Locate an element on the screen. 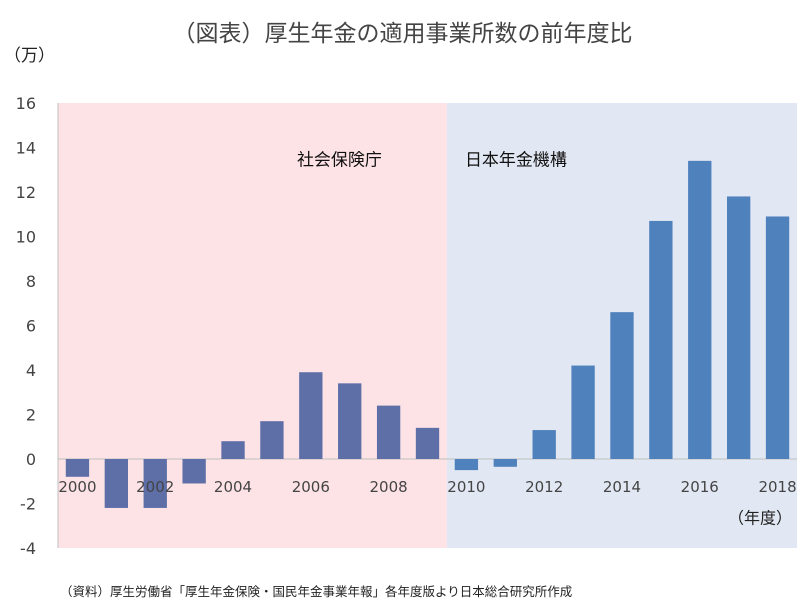 The width and height of the screenshot is (805, 607). era-label-2: 日本年金機構 is located at coordinates (516, 160).